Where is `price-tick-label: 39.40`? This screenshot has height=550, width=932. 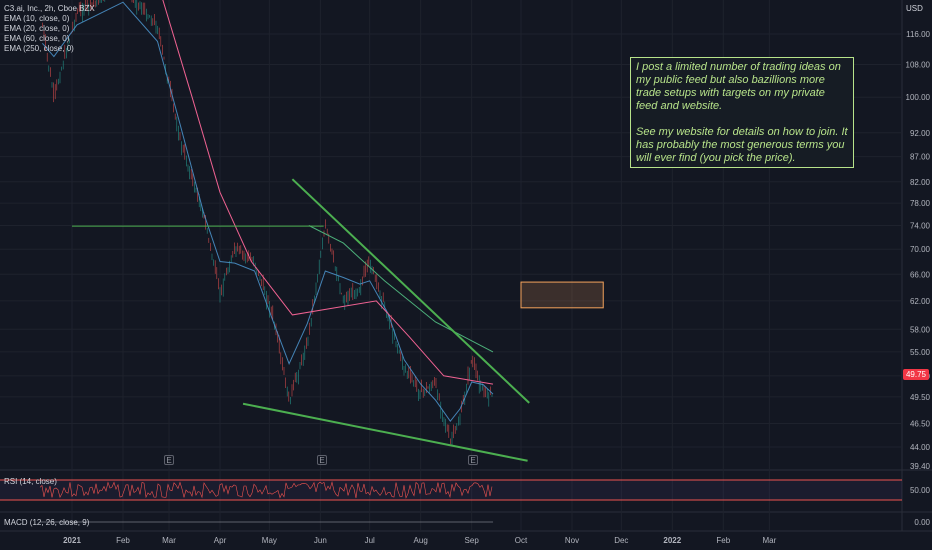 price-tick-label: 39.40 is located at coordinates (920, 466).